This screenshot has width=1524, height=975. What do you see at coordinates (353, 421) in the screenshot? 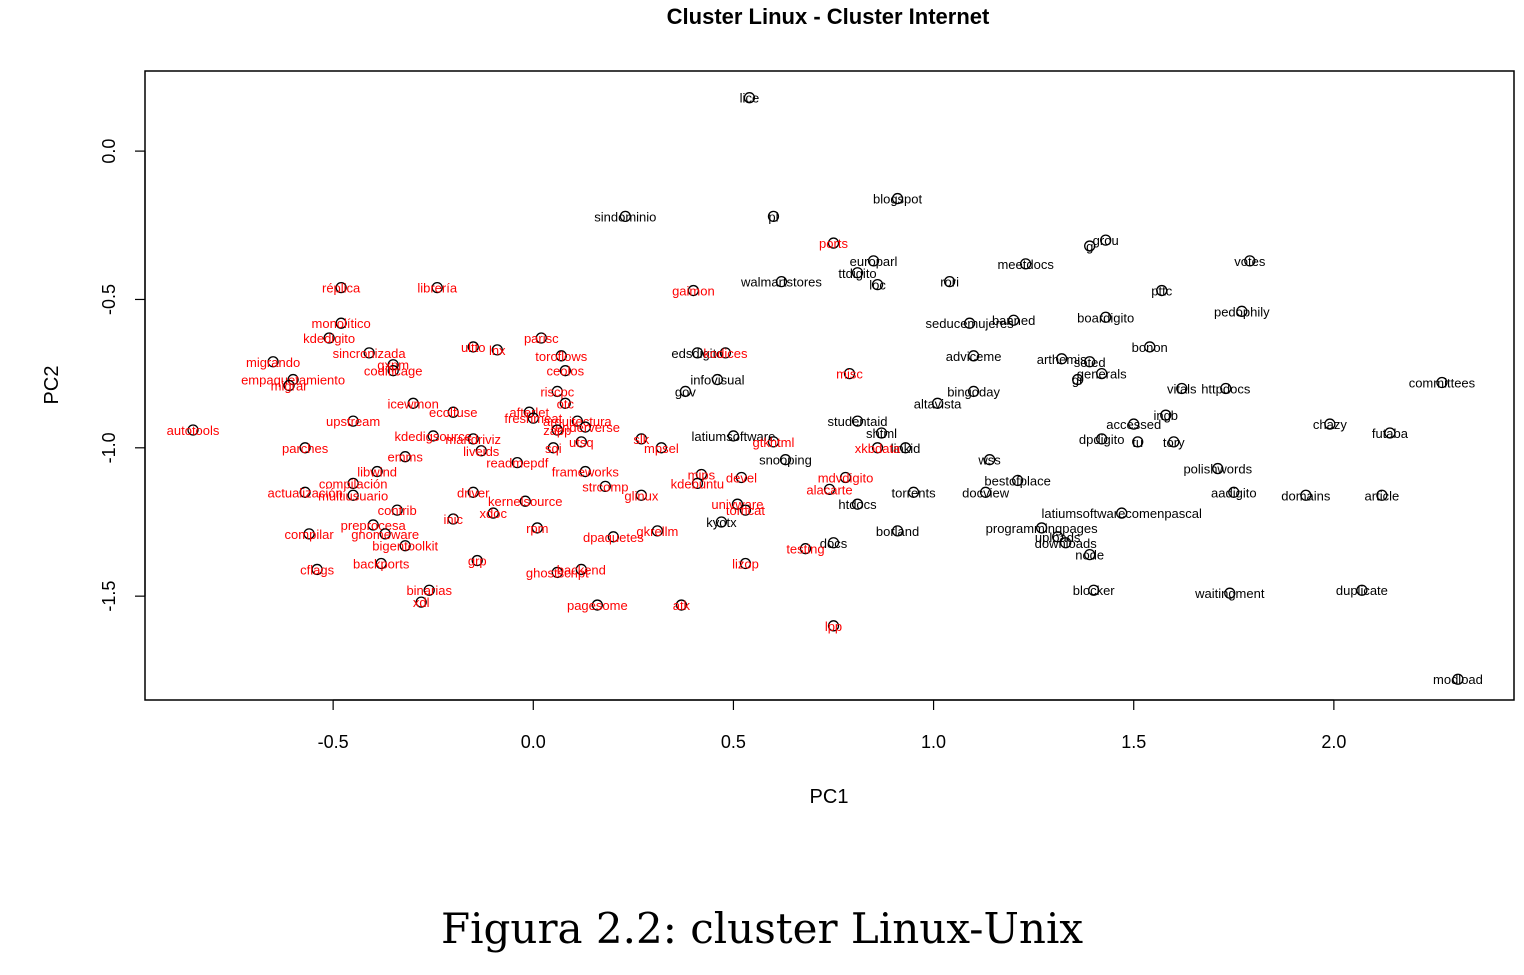
I see `point-label-linux: upstream` at bounding box center [353, 421].